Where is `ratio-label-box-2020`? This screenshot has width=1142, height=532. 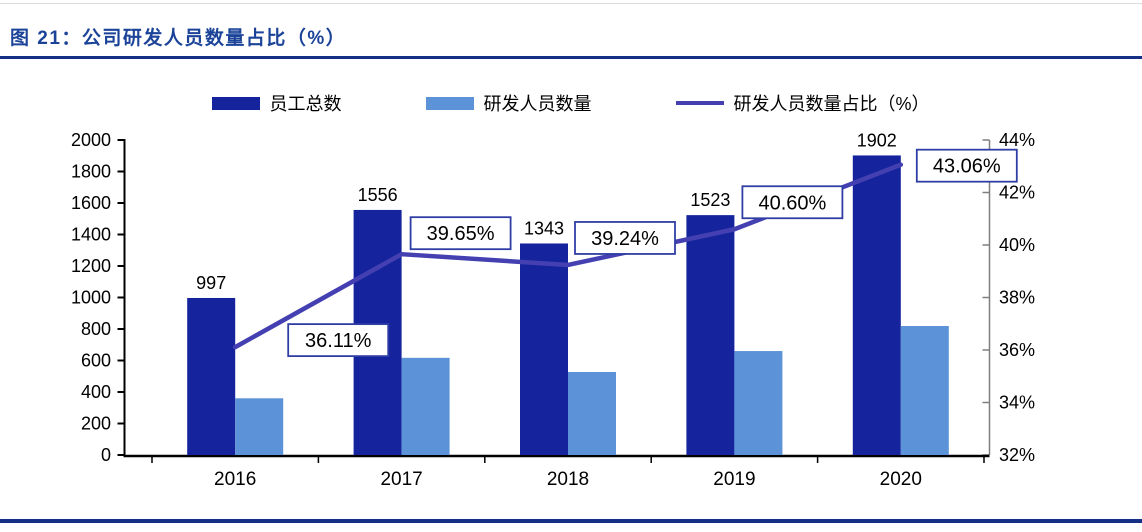
ratio-label-box-2020 is located at coordinates (966, 165).